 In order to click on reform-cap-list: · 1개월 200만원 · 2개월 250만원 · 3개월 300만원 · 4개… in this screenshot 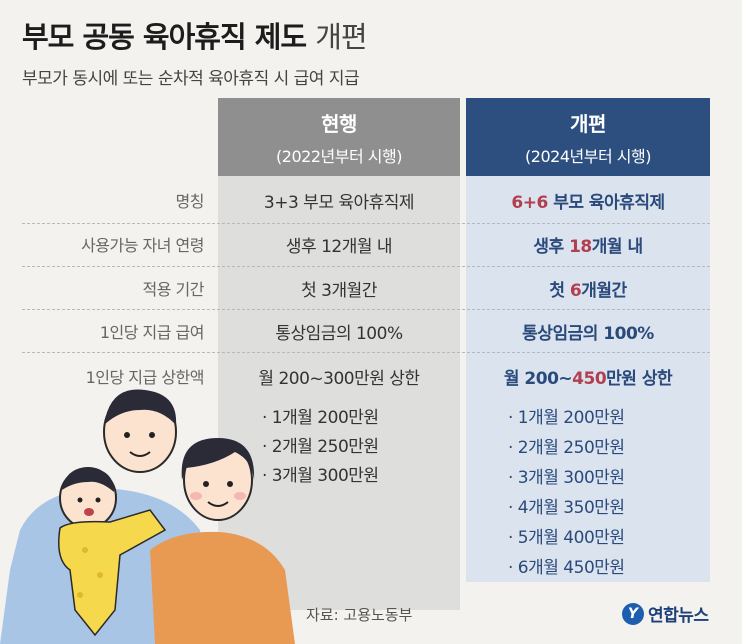, I will do `click(566, 493)`.